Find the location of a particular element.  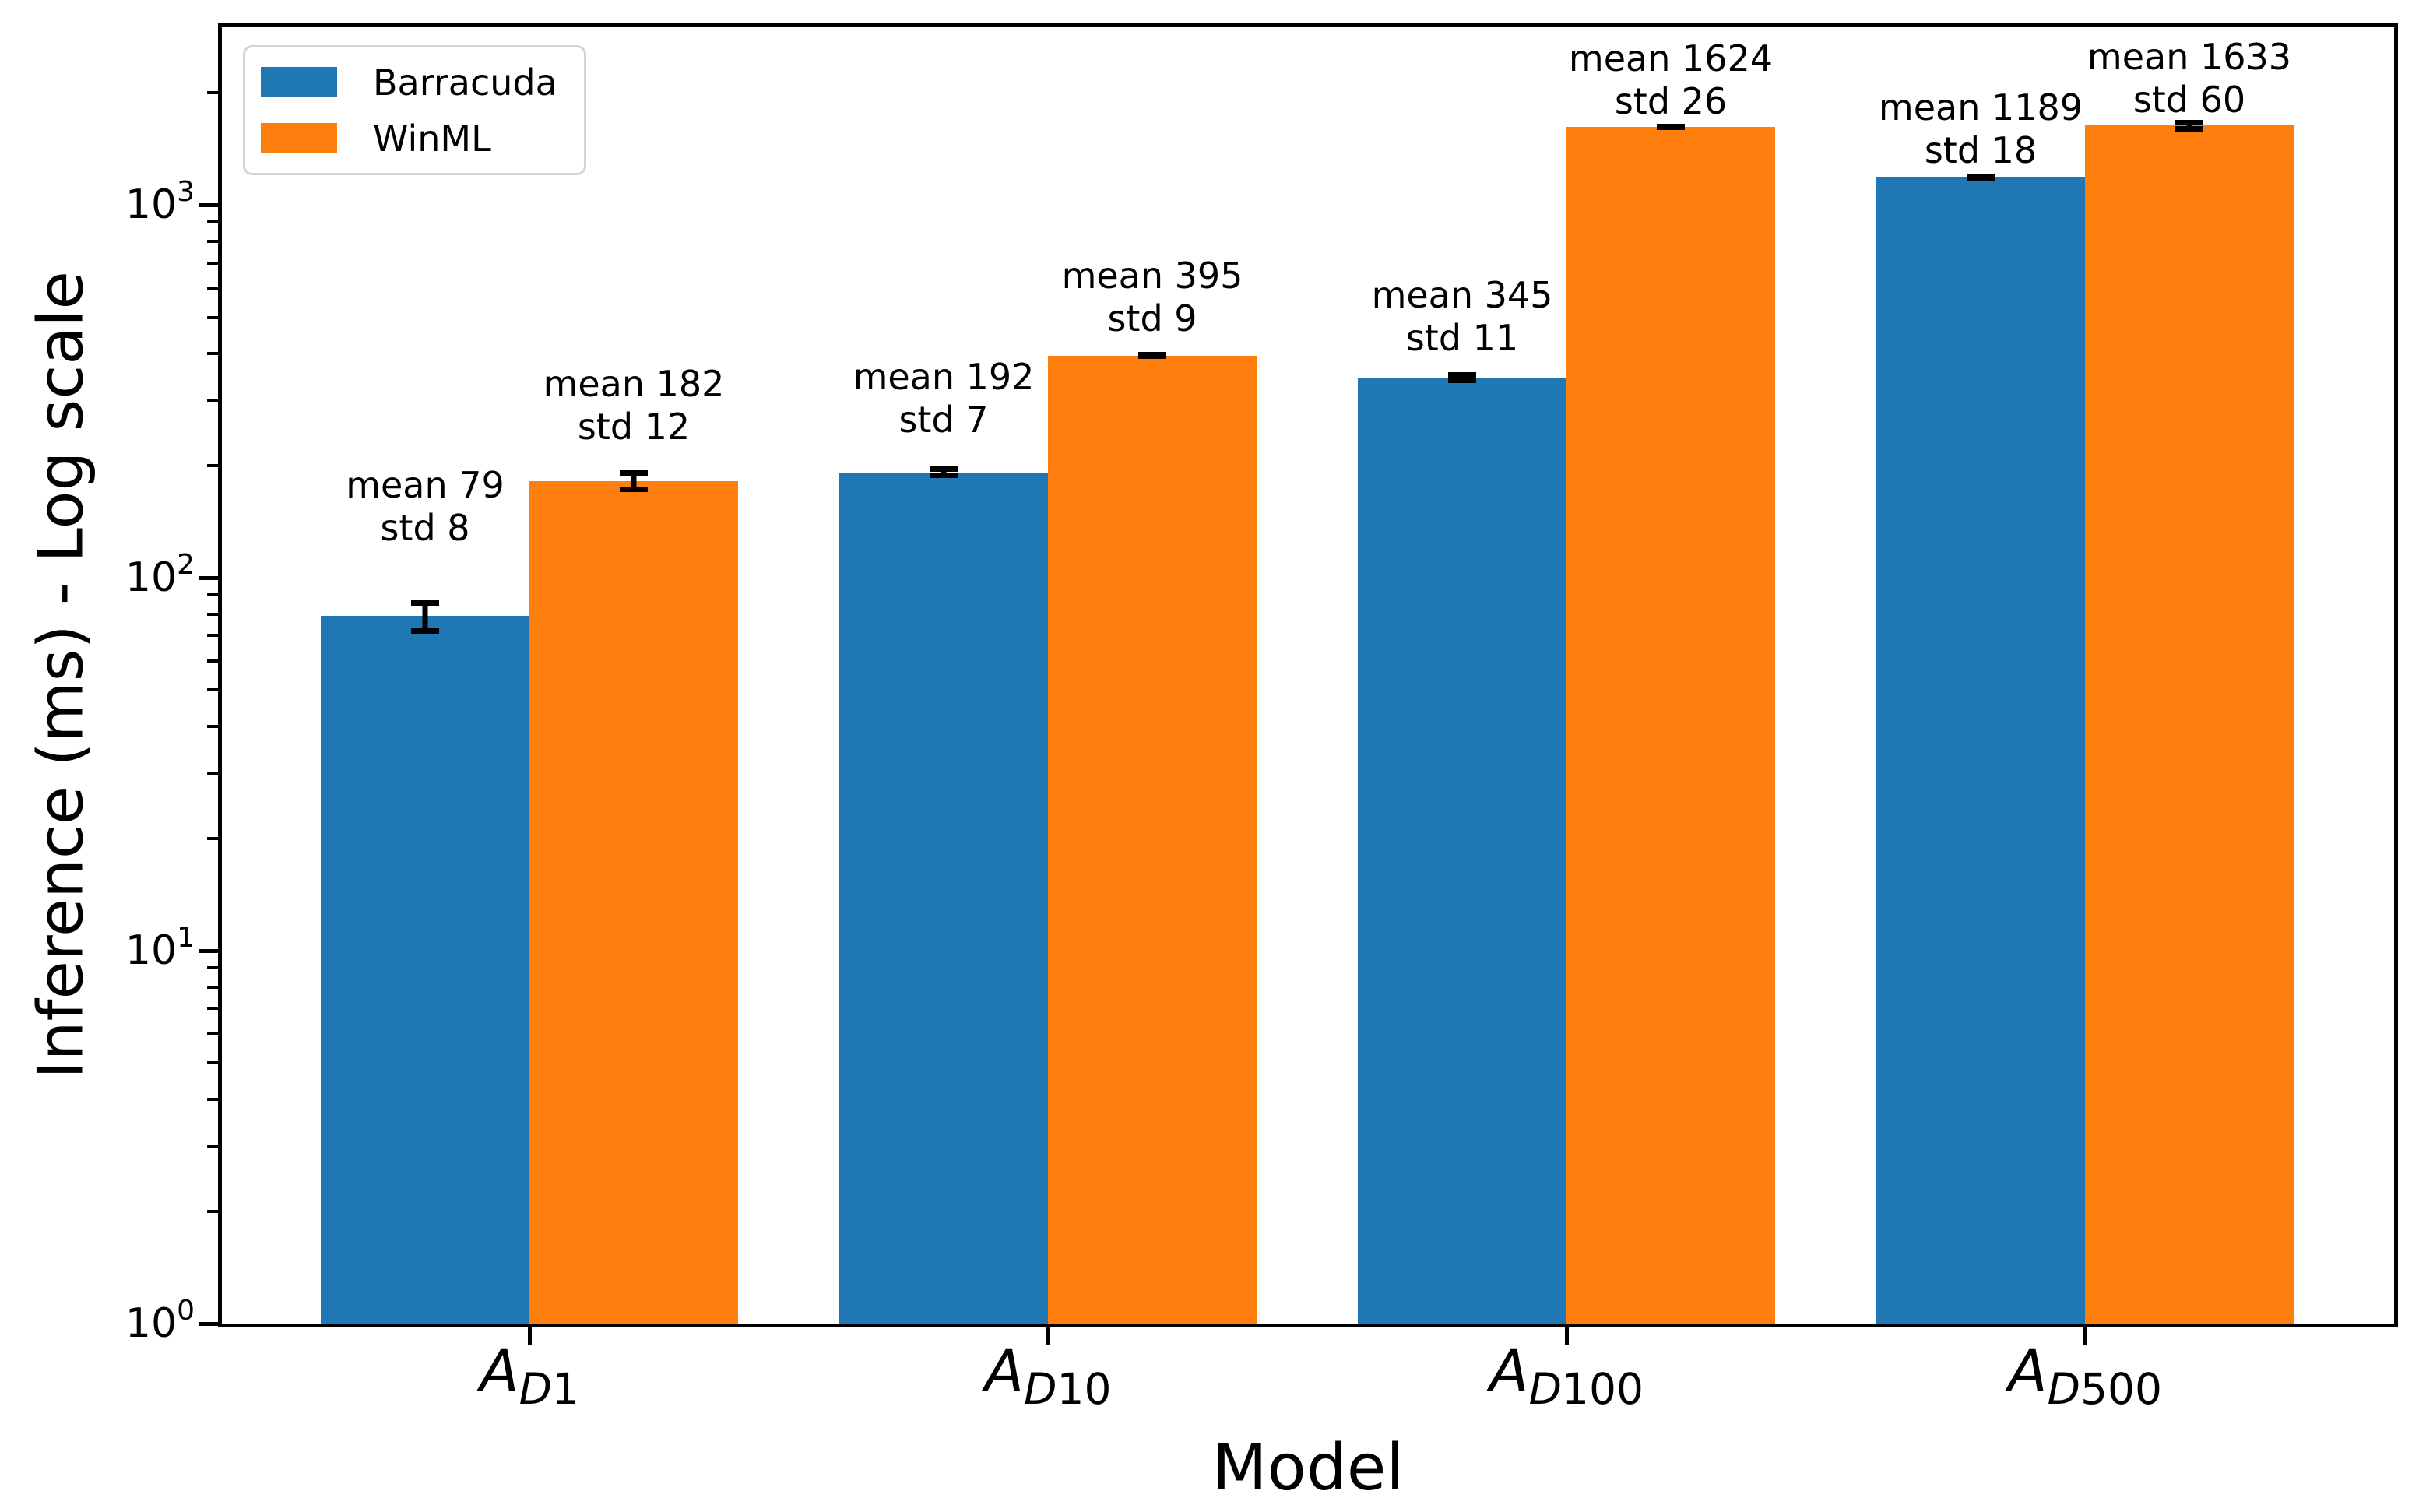

annotation-barracuda-1: mean 192 std 7 is located at coordinates (944, 399).